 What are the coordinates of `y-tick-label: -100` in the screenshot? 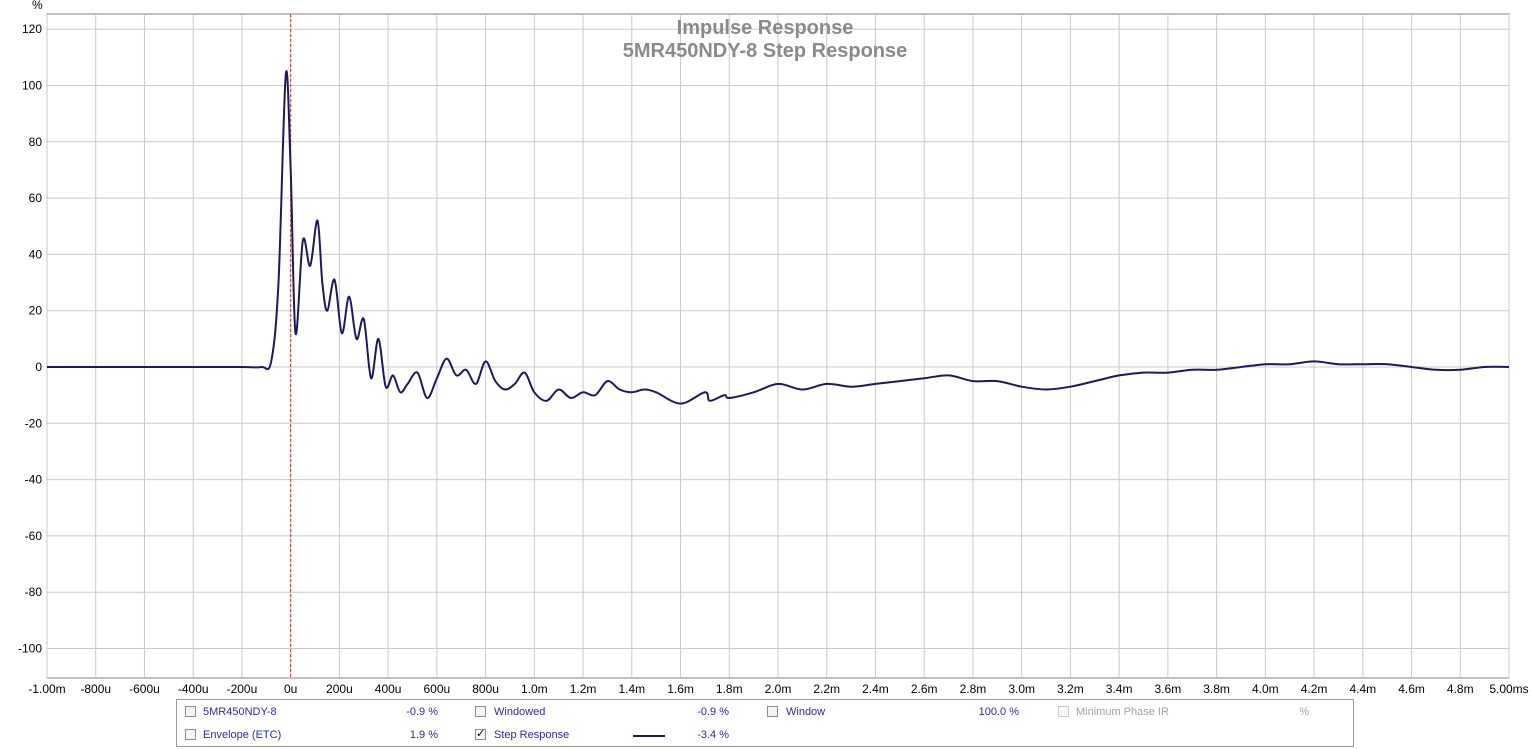 It's located at (30, 649).